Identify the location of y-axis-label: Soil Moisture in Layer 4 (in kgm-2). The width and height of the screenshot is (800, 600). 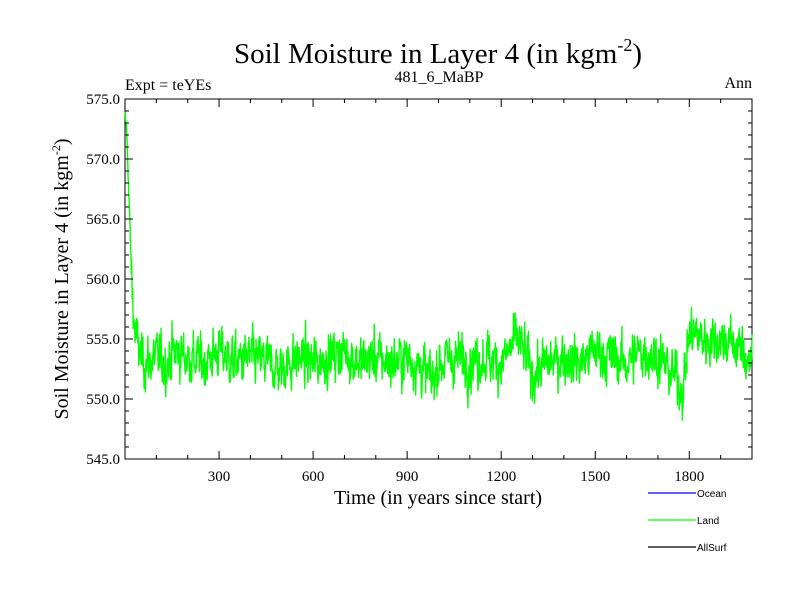
(61, 278).